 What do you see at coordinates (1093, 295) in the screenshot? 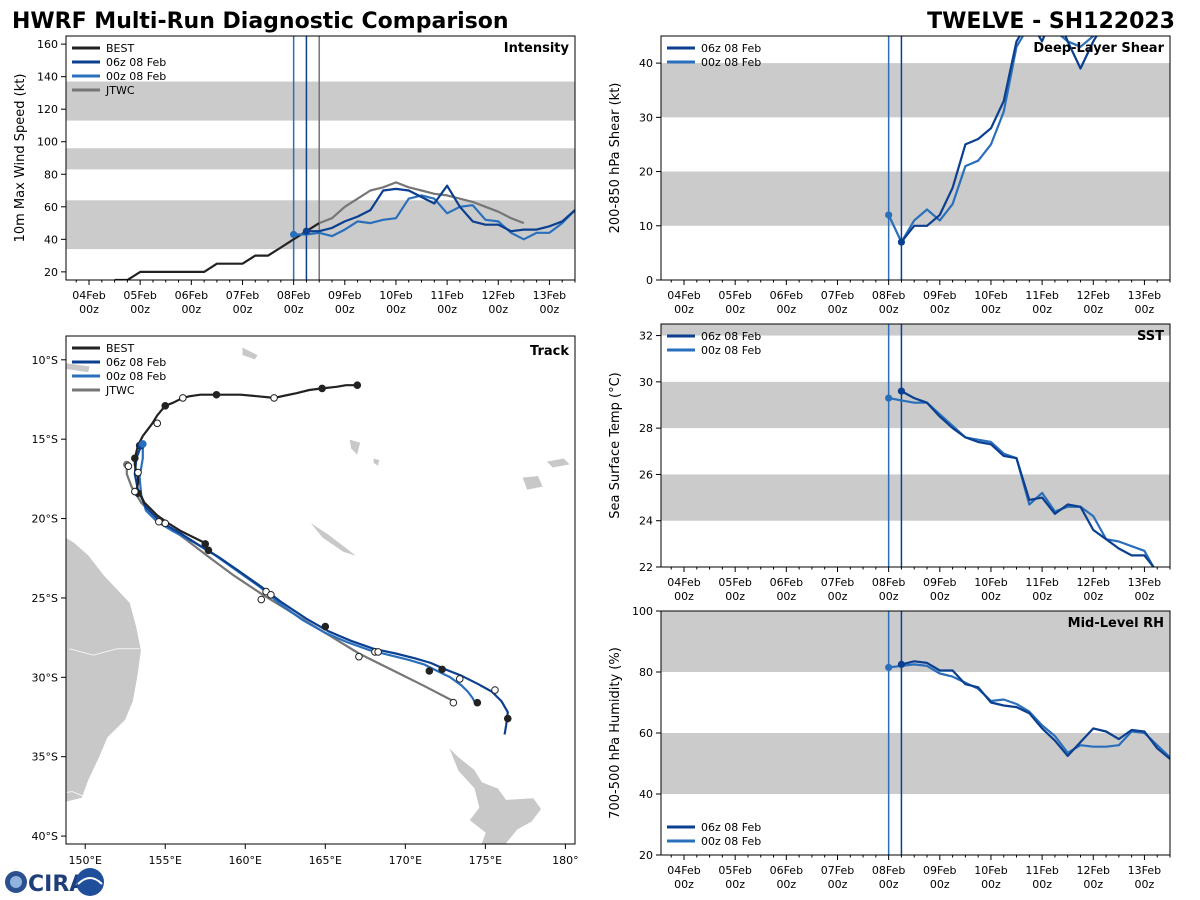
I see `x-tick-date: 12Feb` at bounding box center [1093, 295].